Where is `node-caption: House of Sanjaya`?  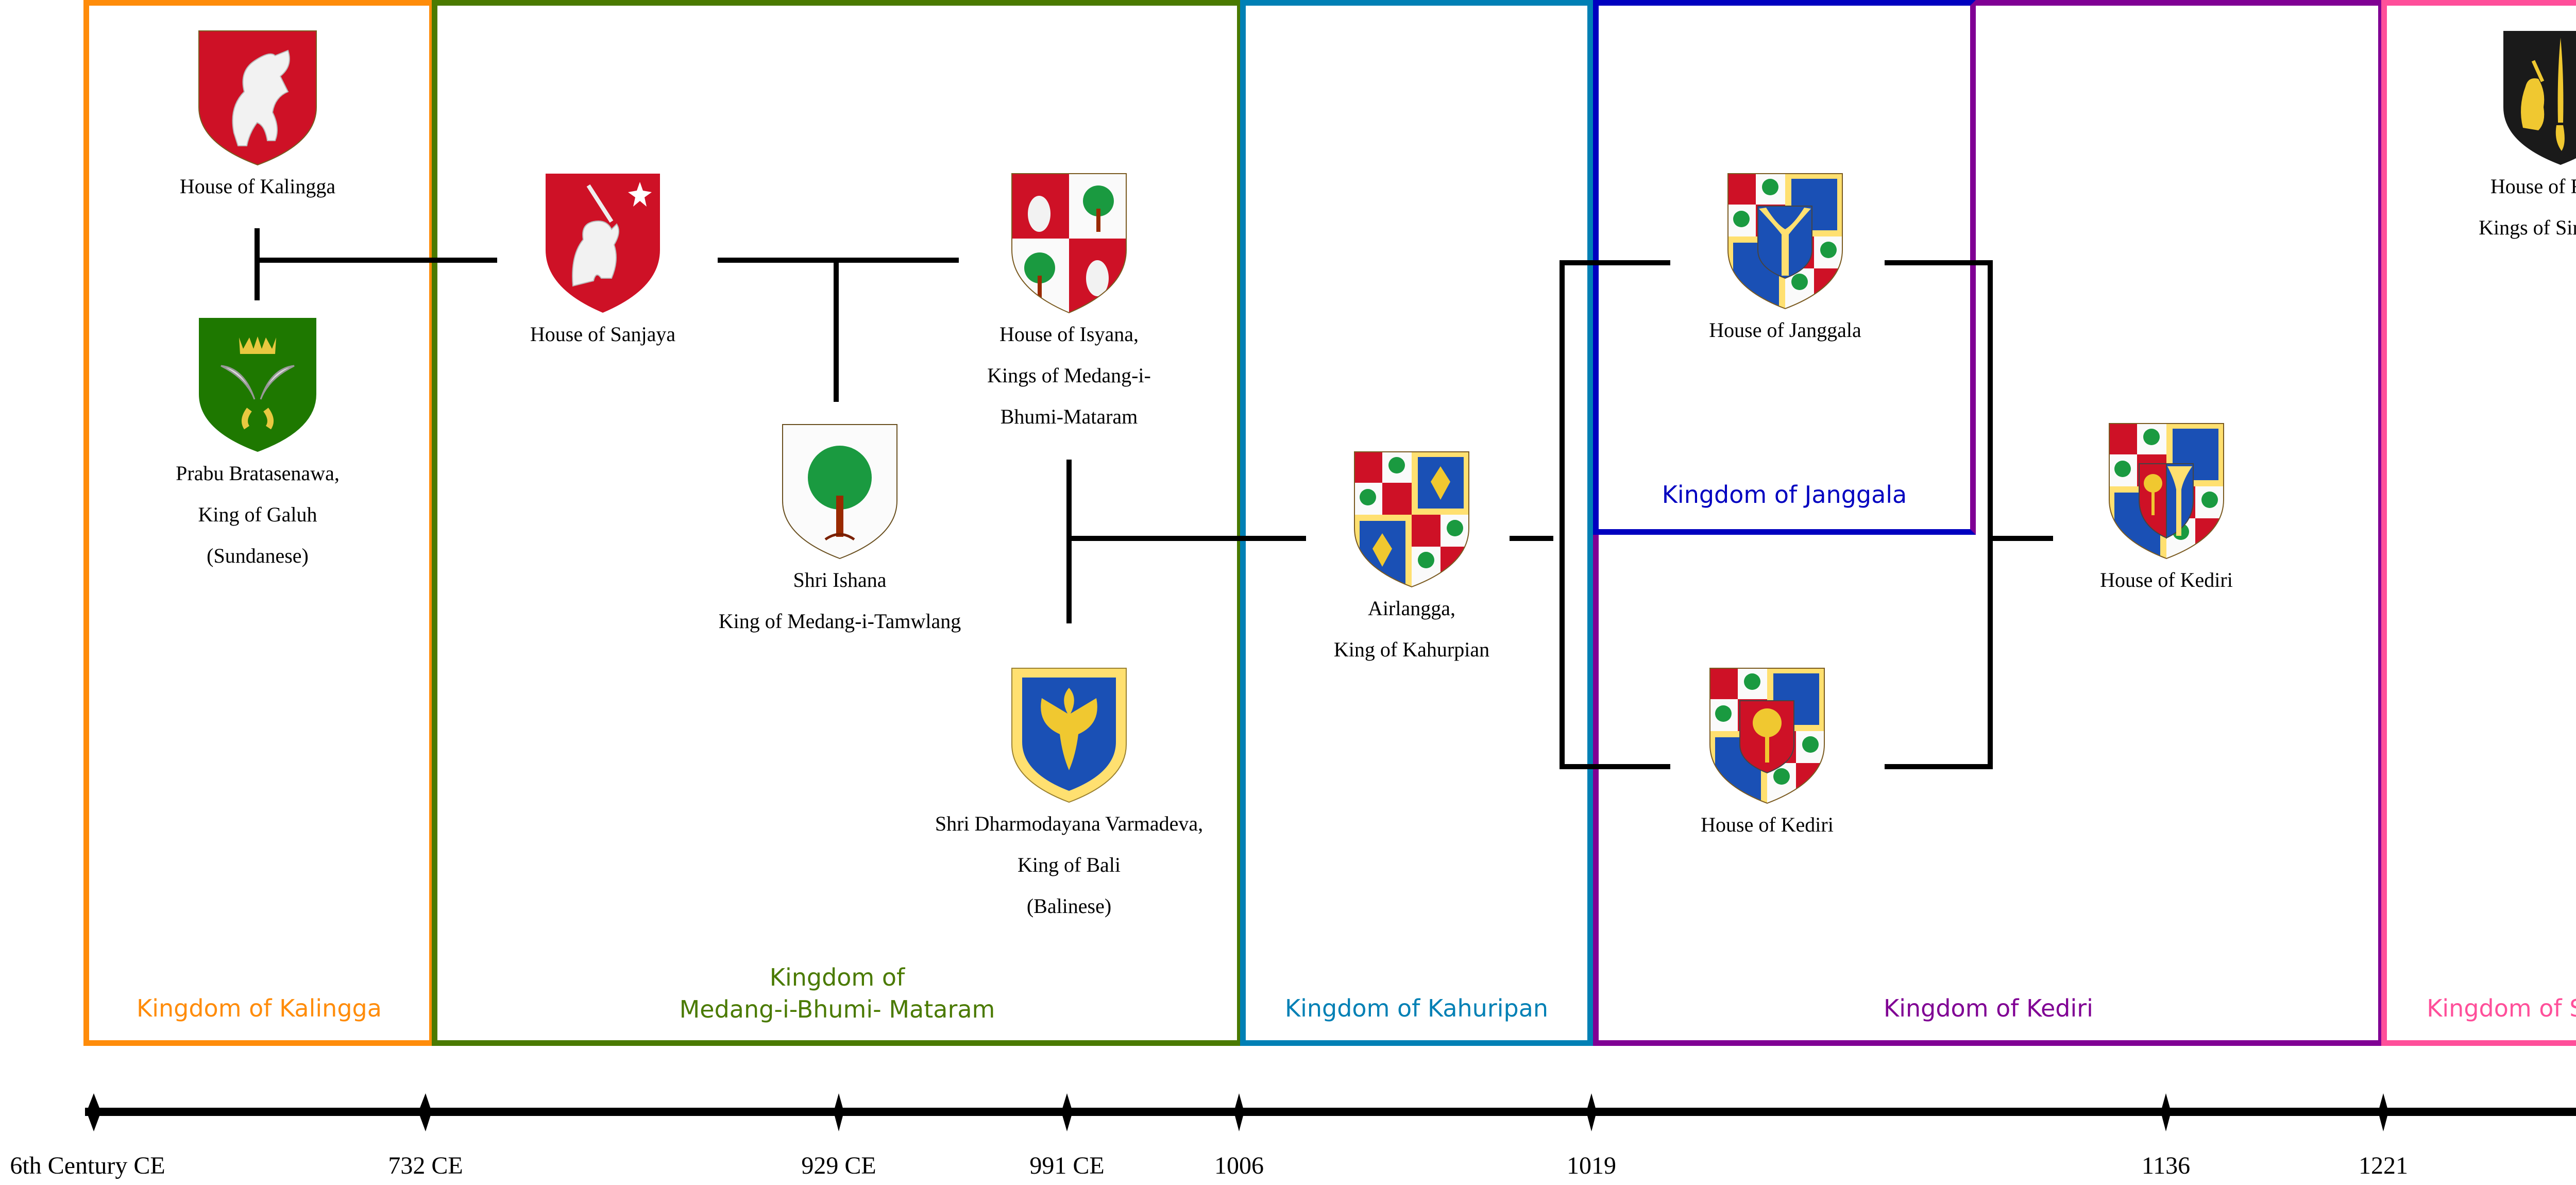 node-caption: House of Sanjaya is located at coordinates (603, 334).